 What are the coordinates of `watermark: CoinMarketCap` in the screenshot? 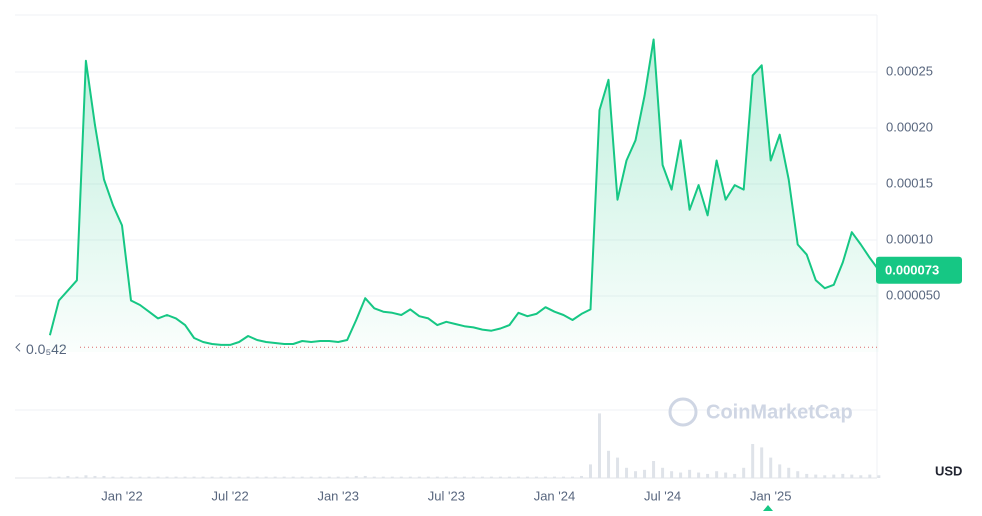 It's located at (760, 412).